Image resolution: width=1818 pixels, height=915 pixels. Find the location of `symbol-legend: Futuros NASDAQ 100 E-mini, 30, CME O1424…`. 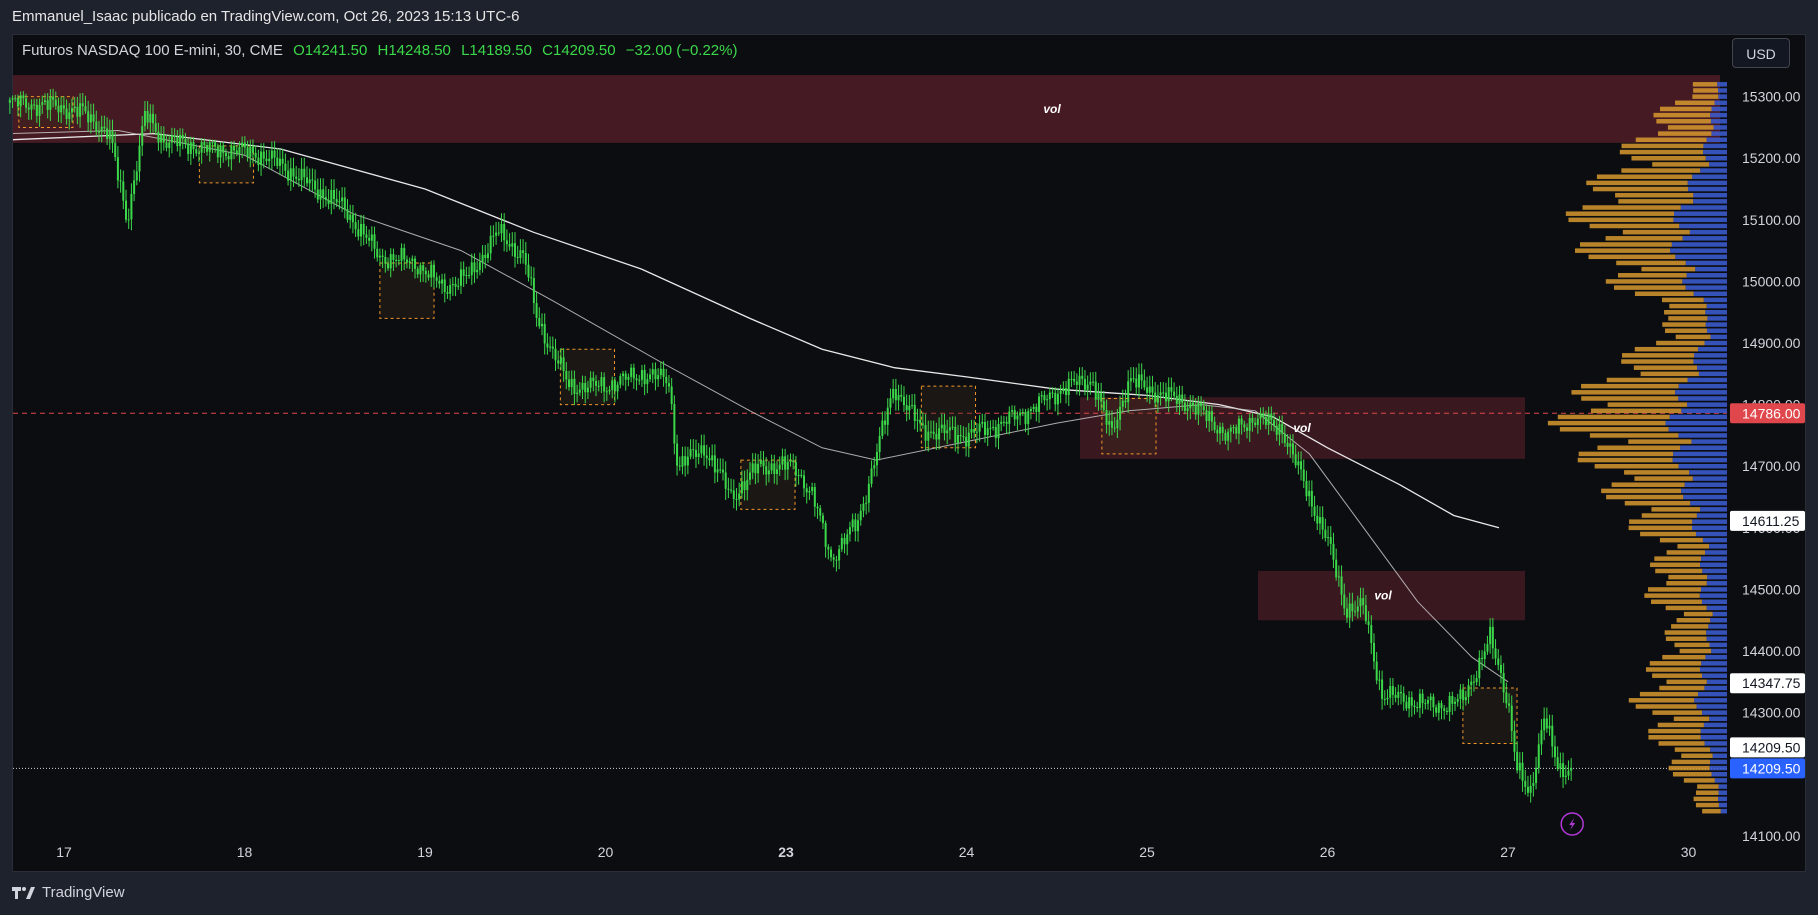

symbol-legend: Futuros NASDAQ 100 E-mini, 30, CME O1424… is located at coordinates (379, 50).